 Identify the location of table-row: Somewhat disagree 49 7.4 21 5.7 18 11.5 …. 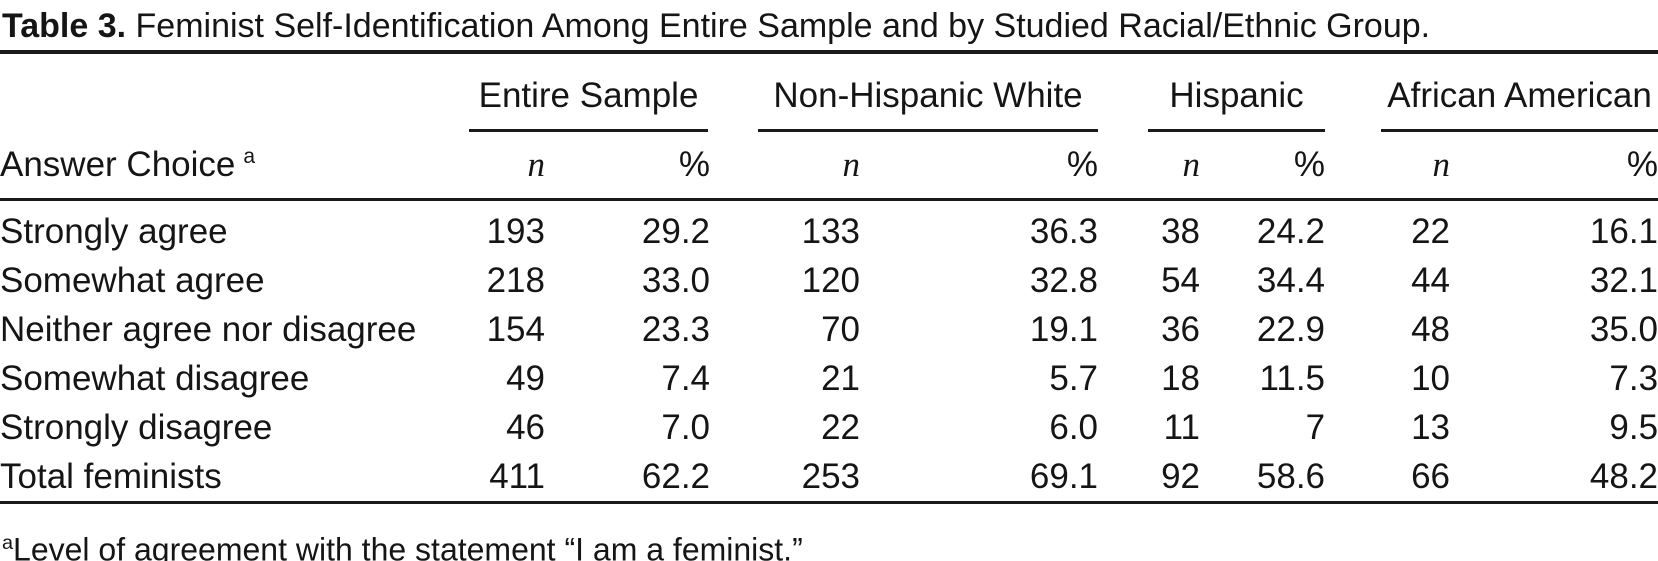
(829, 378).